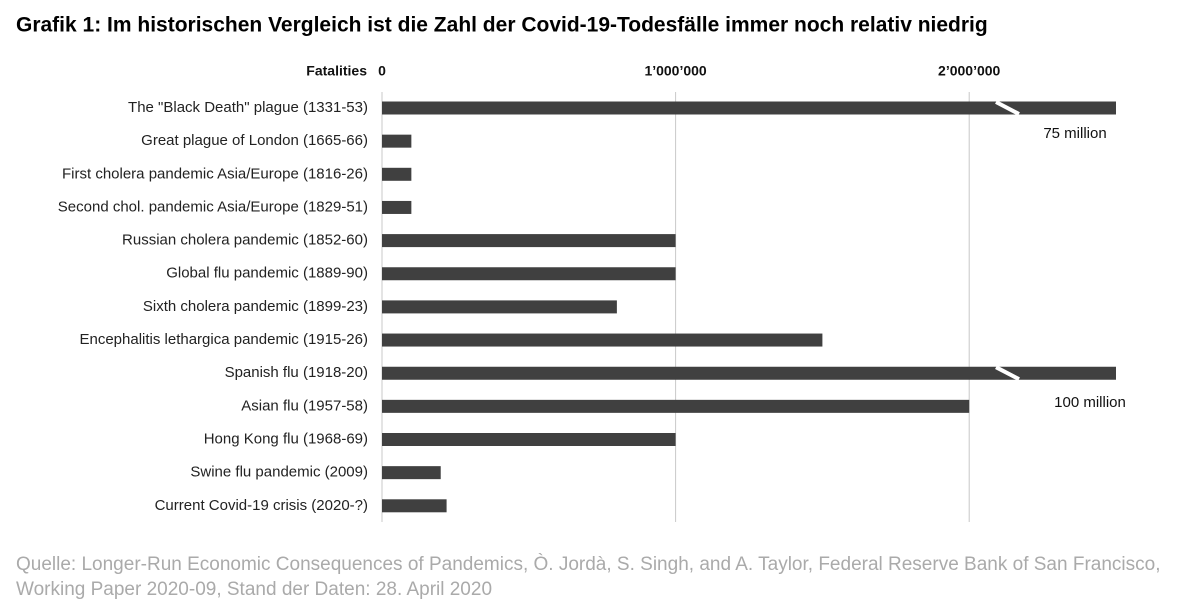 This screenshot has height=614, width=1189. I want to click on x-tick-label: 1’000’000, so click(675, 71).